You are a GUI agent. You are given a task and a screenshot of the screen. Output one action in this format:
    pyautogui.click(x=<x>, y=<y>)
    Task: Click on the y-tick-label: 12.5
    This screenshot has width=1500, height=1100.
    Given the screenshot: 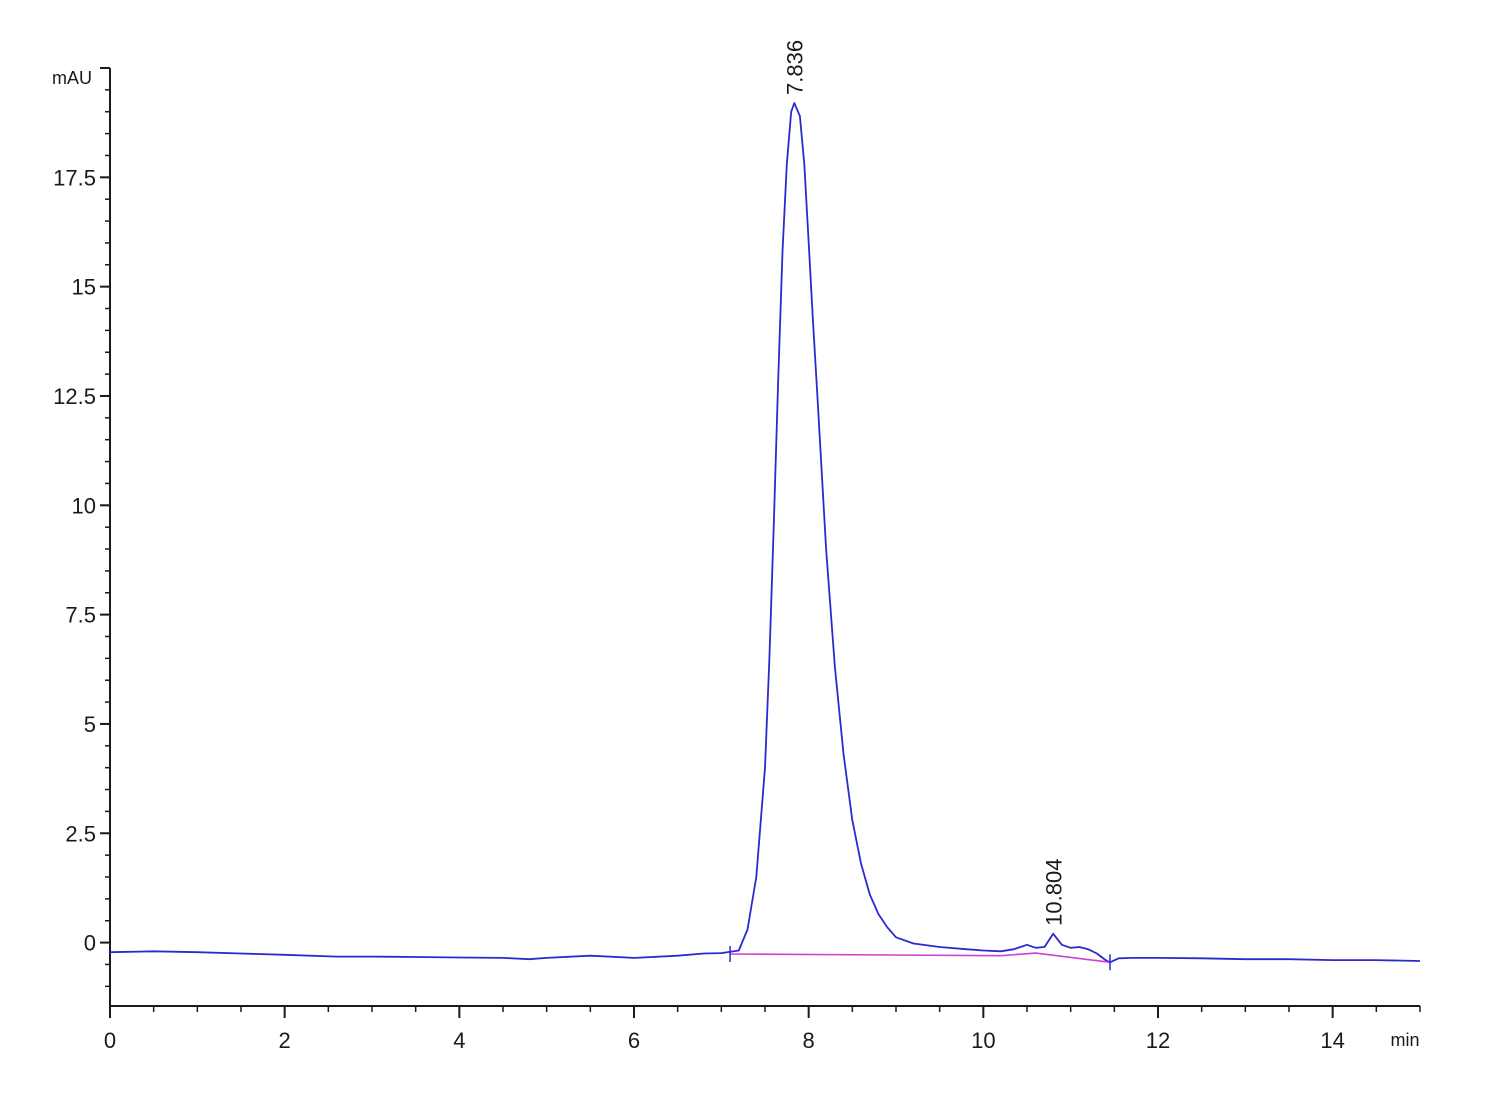 What is the action you would take?
    pyautogui.click(x=74, y=396)
    